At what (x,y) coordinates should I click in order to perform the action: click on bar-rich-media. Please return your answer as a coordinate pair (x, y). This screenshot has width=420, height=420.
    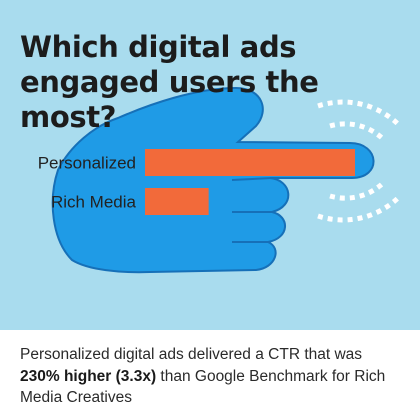
    Looking at the image, I should click on (177, 201).